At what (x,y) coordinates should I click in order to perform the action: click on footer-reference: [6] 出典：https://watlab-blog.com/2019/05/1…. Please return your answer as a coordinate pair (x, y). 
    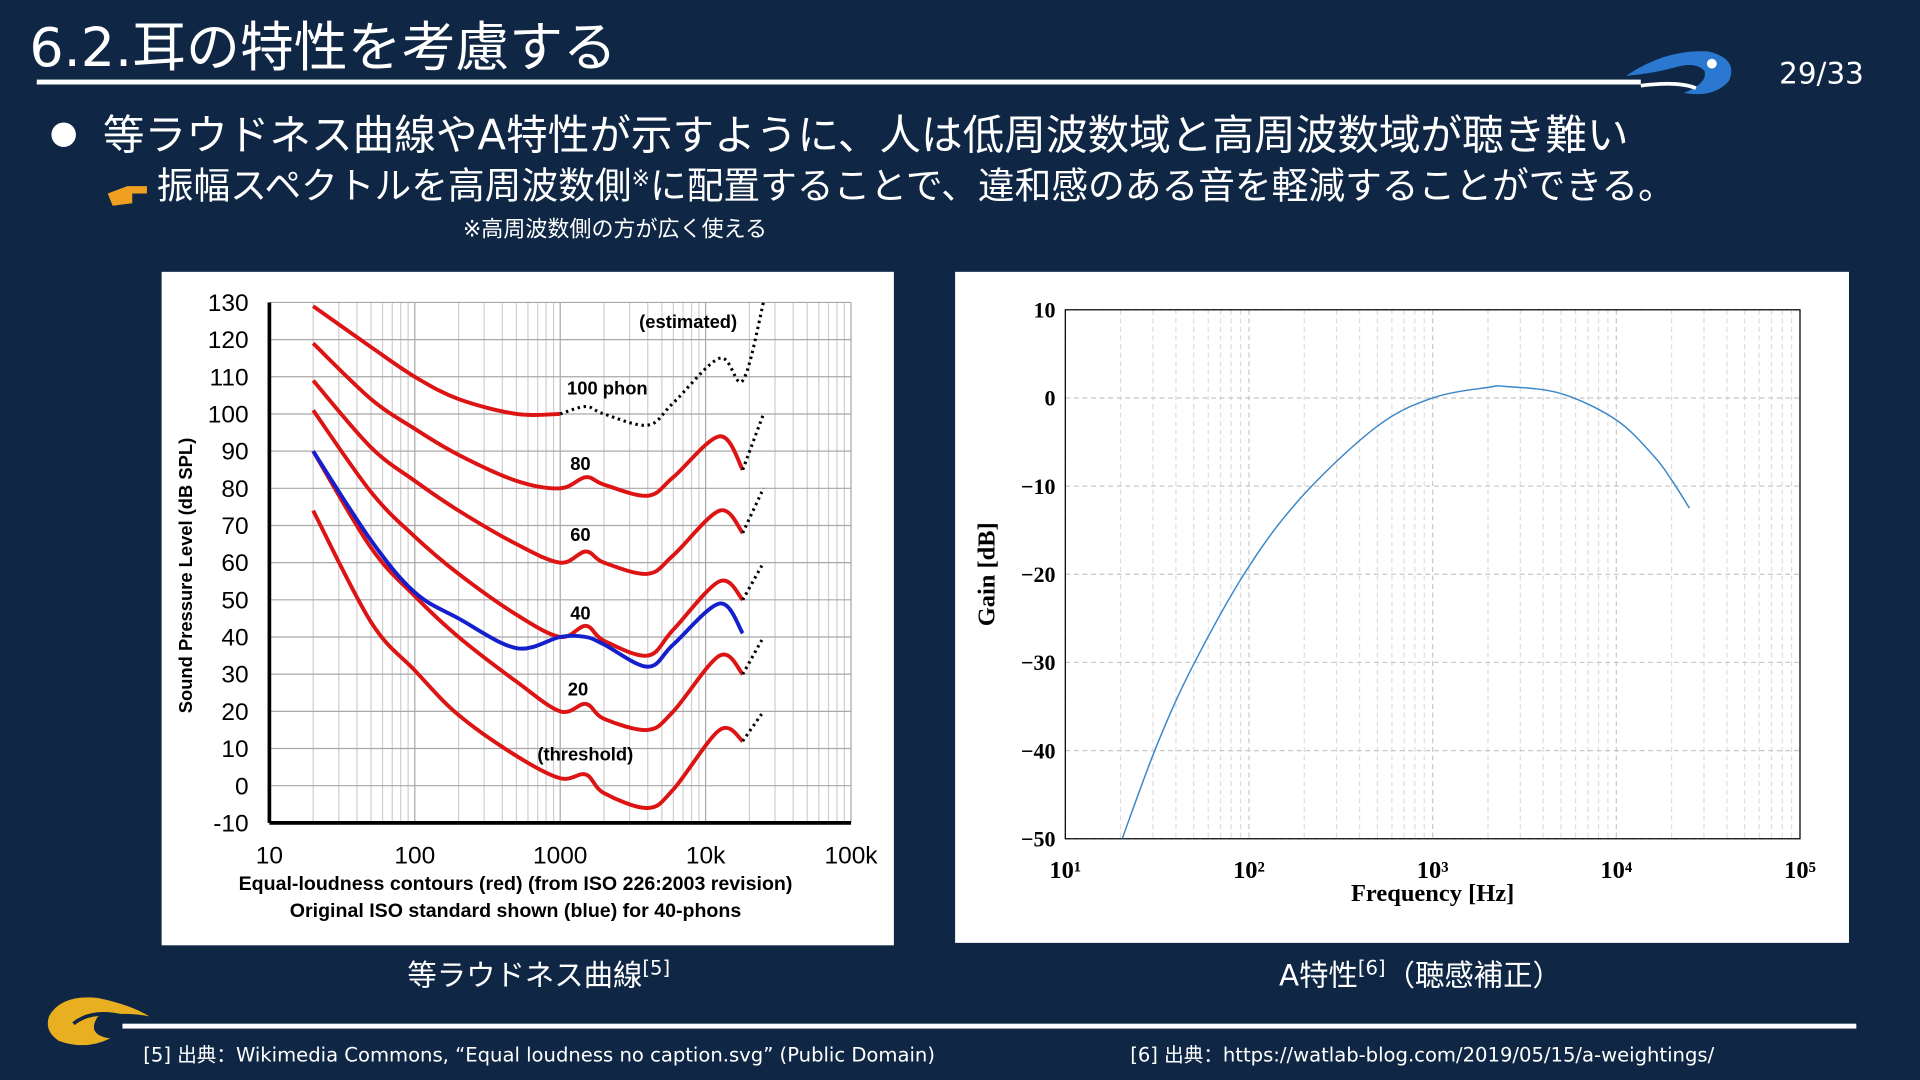
    Looking at the image, I should click on (1422, 1055).